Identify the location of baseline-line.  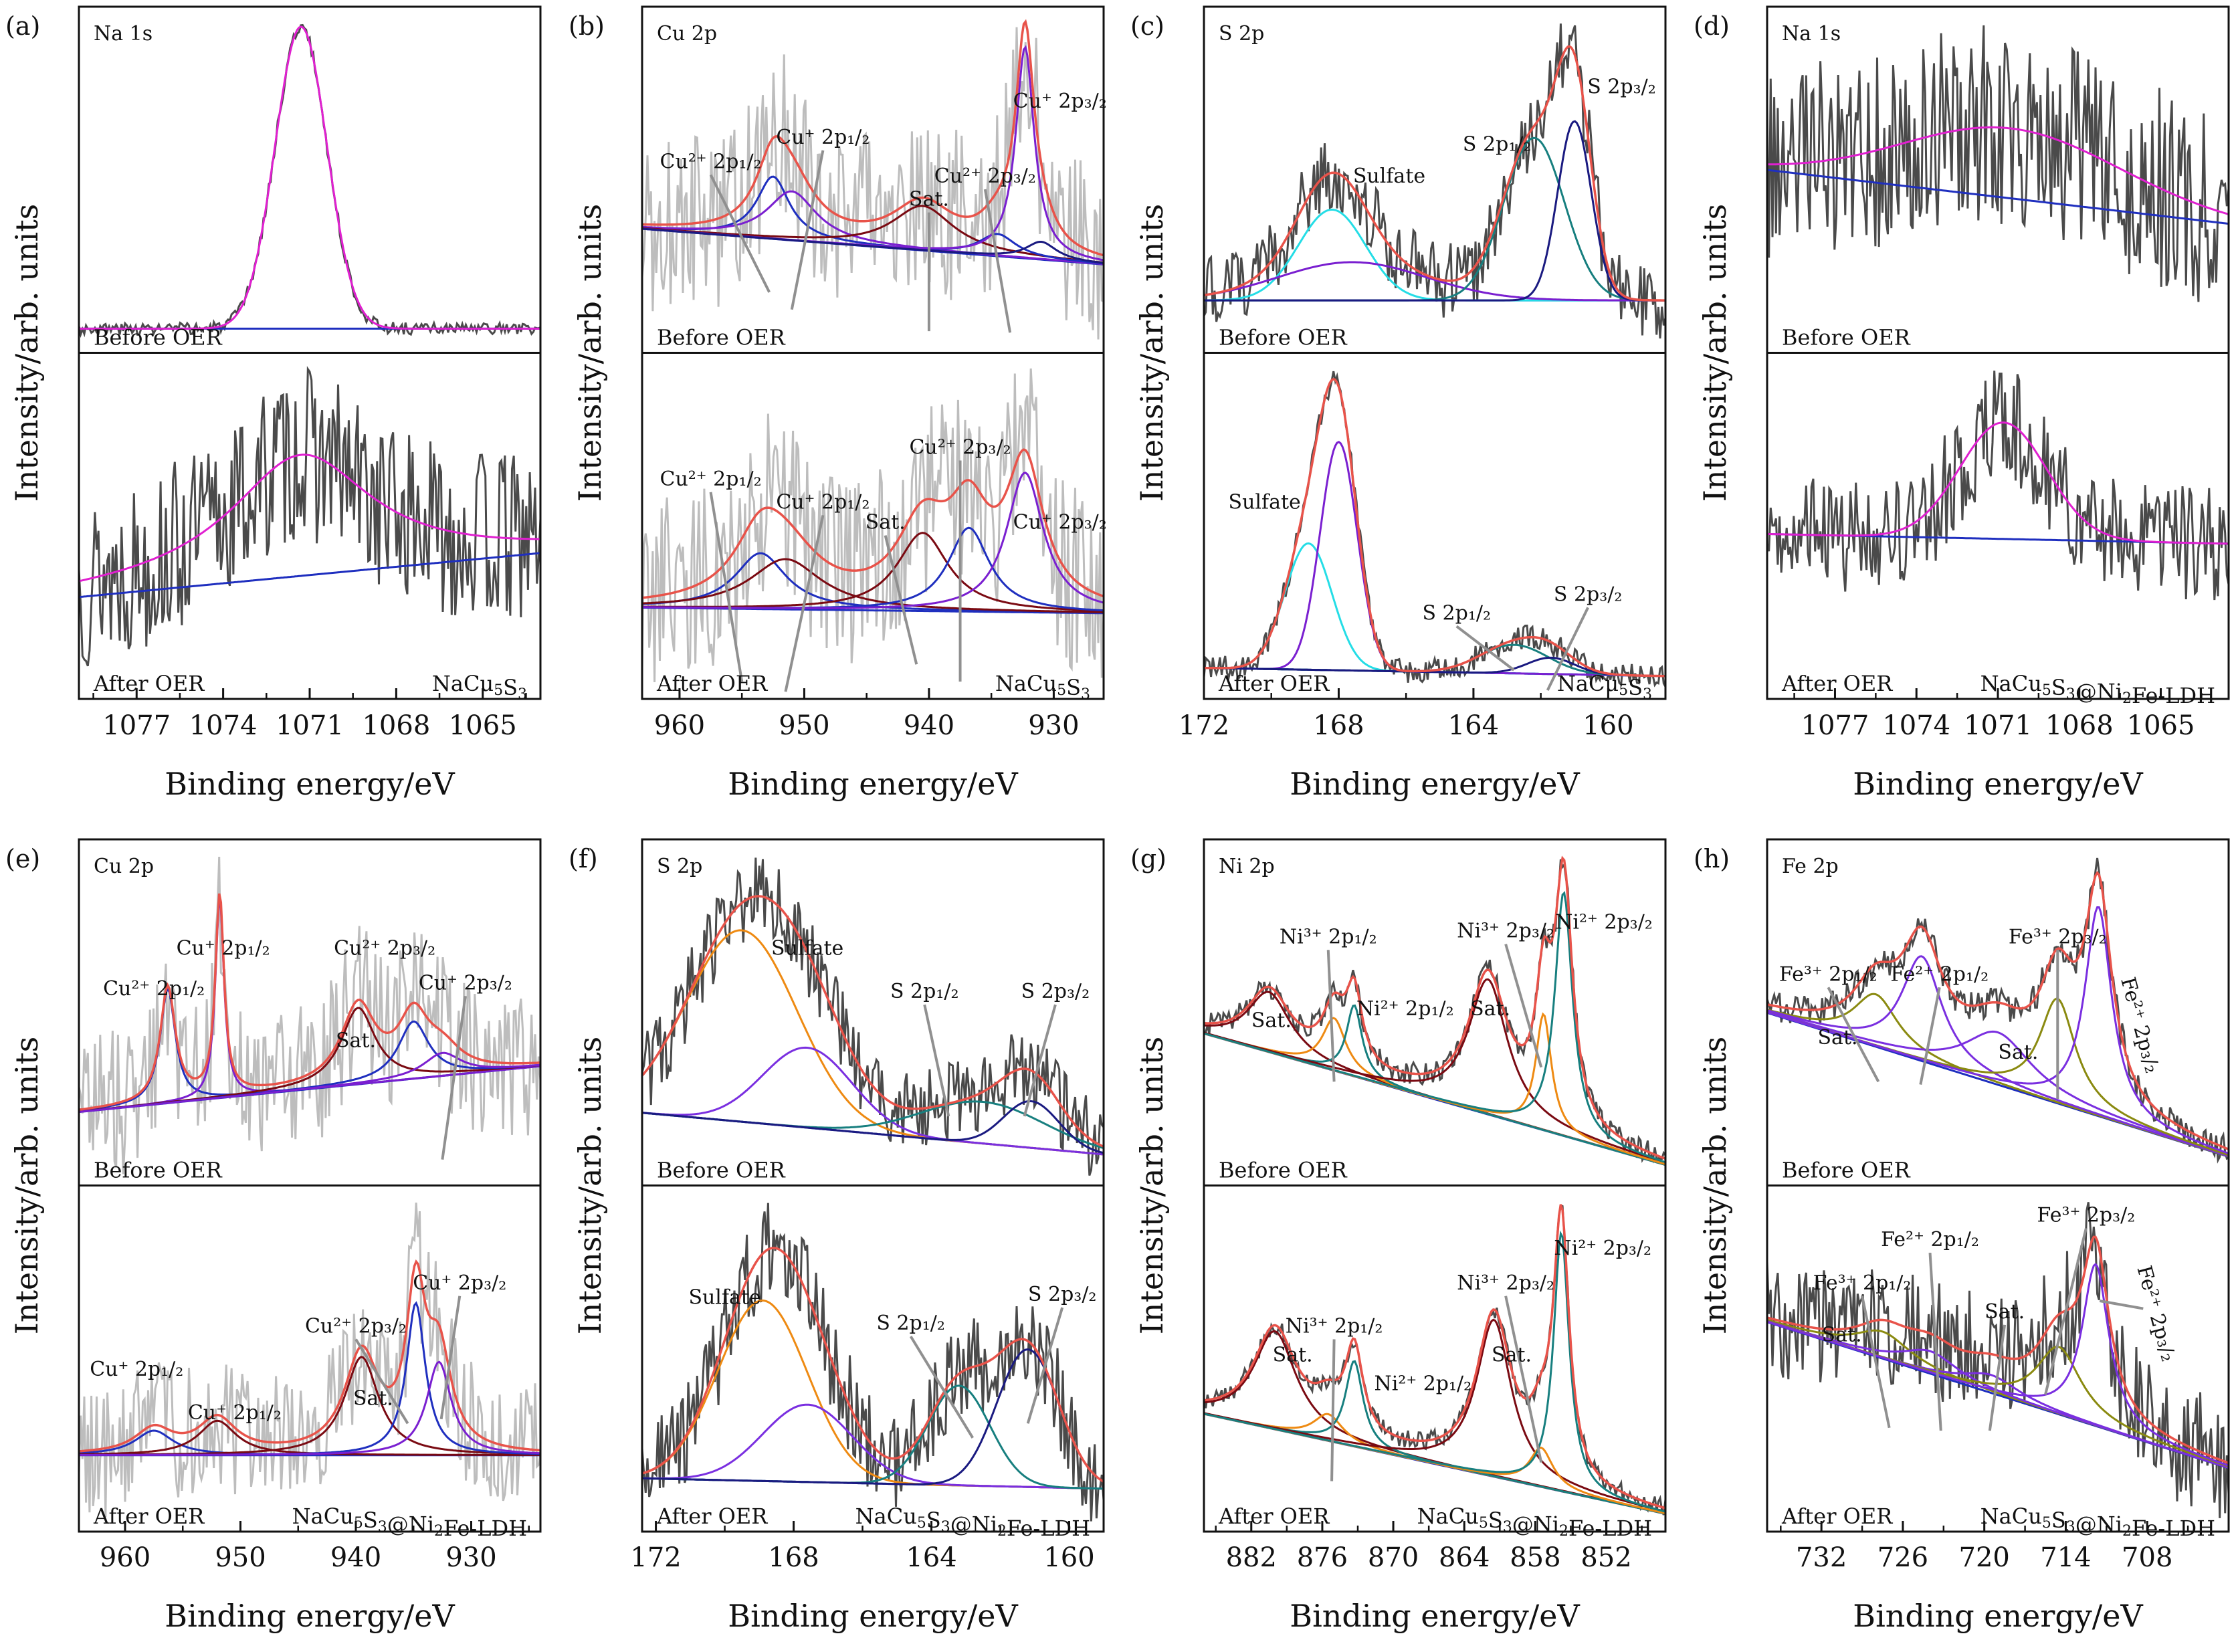
(1998, 197).